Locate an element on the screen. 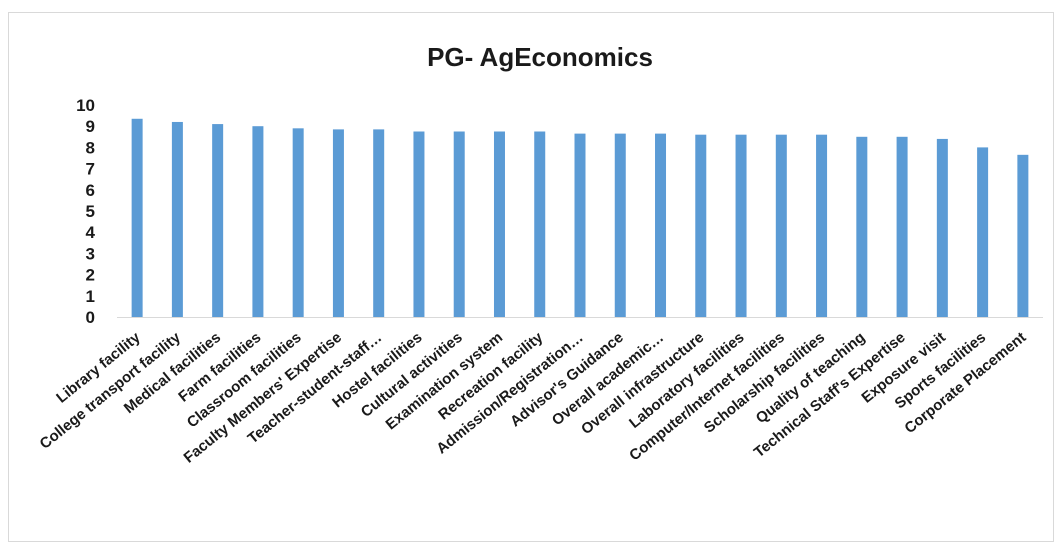 The width and height of the screenshot is (1062, 546). y-tick-label: 4 is located at coordinates (91, 232).